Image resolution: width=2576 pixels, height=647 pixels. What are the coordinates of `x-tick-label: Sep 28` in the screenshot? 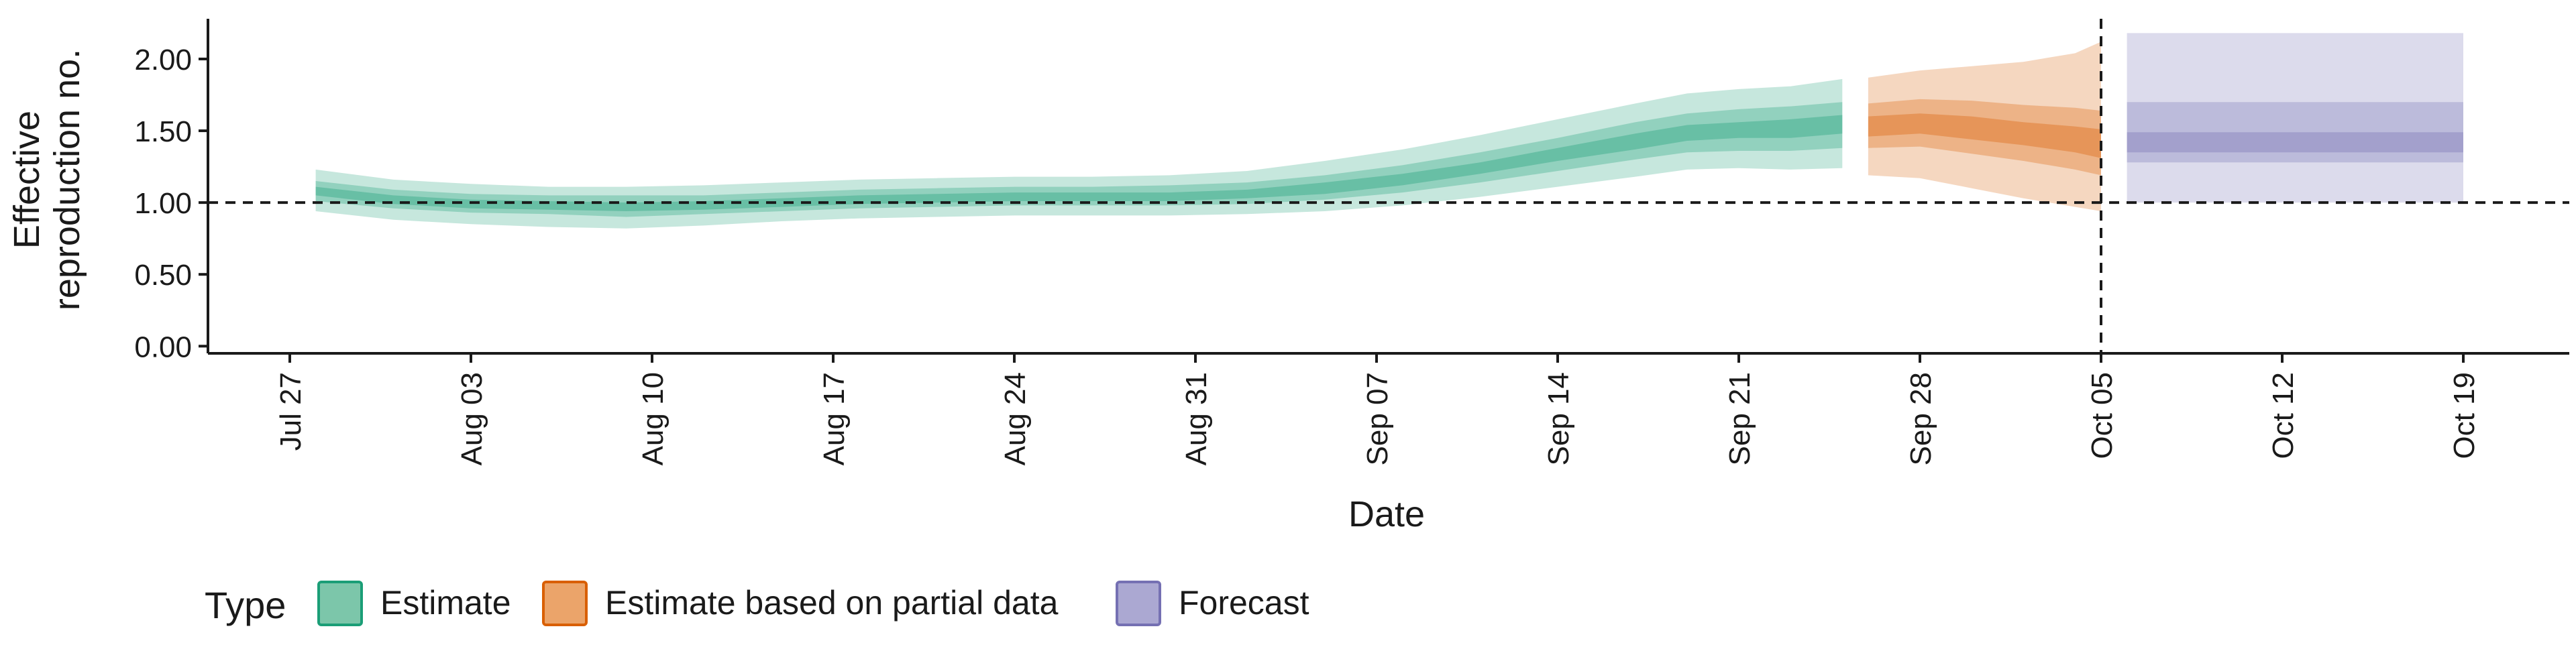 It's located at (1920, 418).